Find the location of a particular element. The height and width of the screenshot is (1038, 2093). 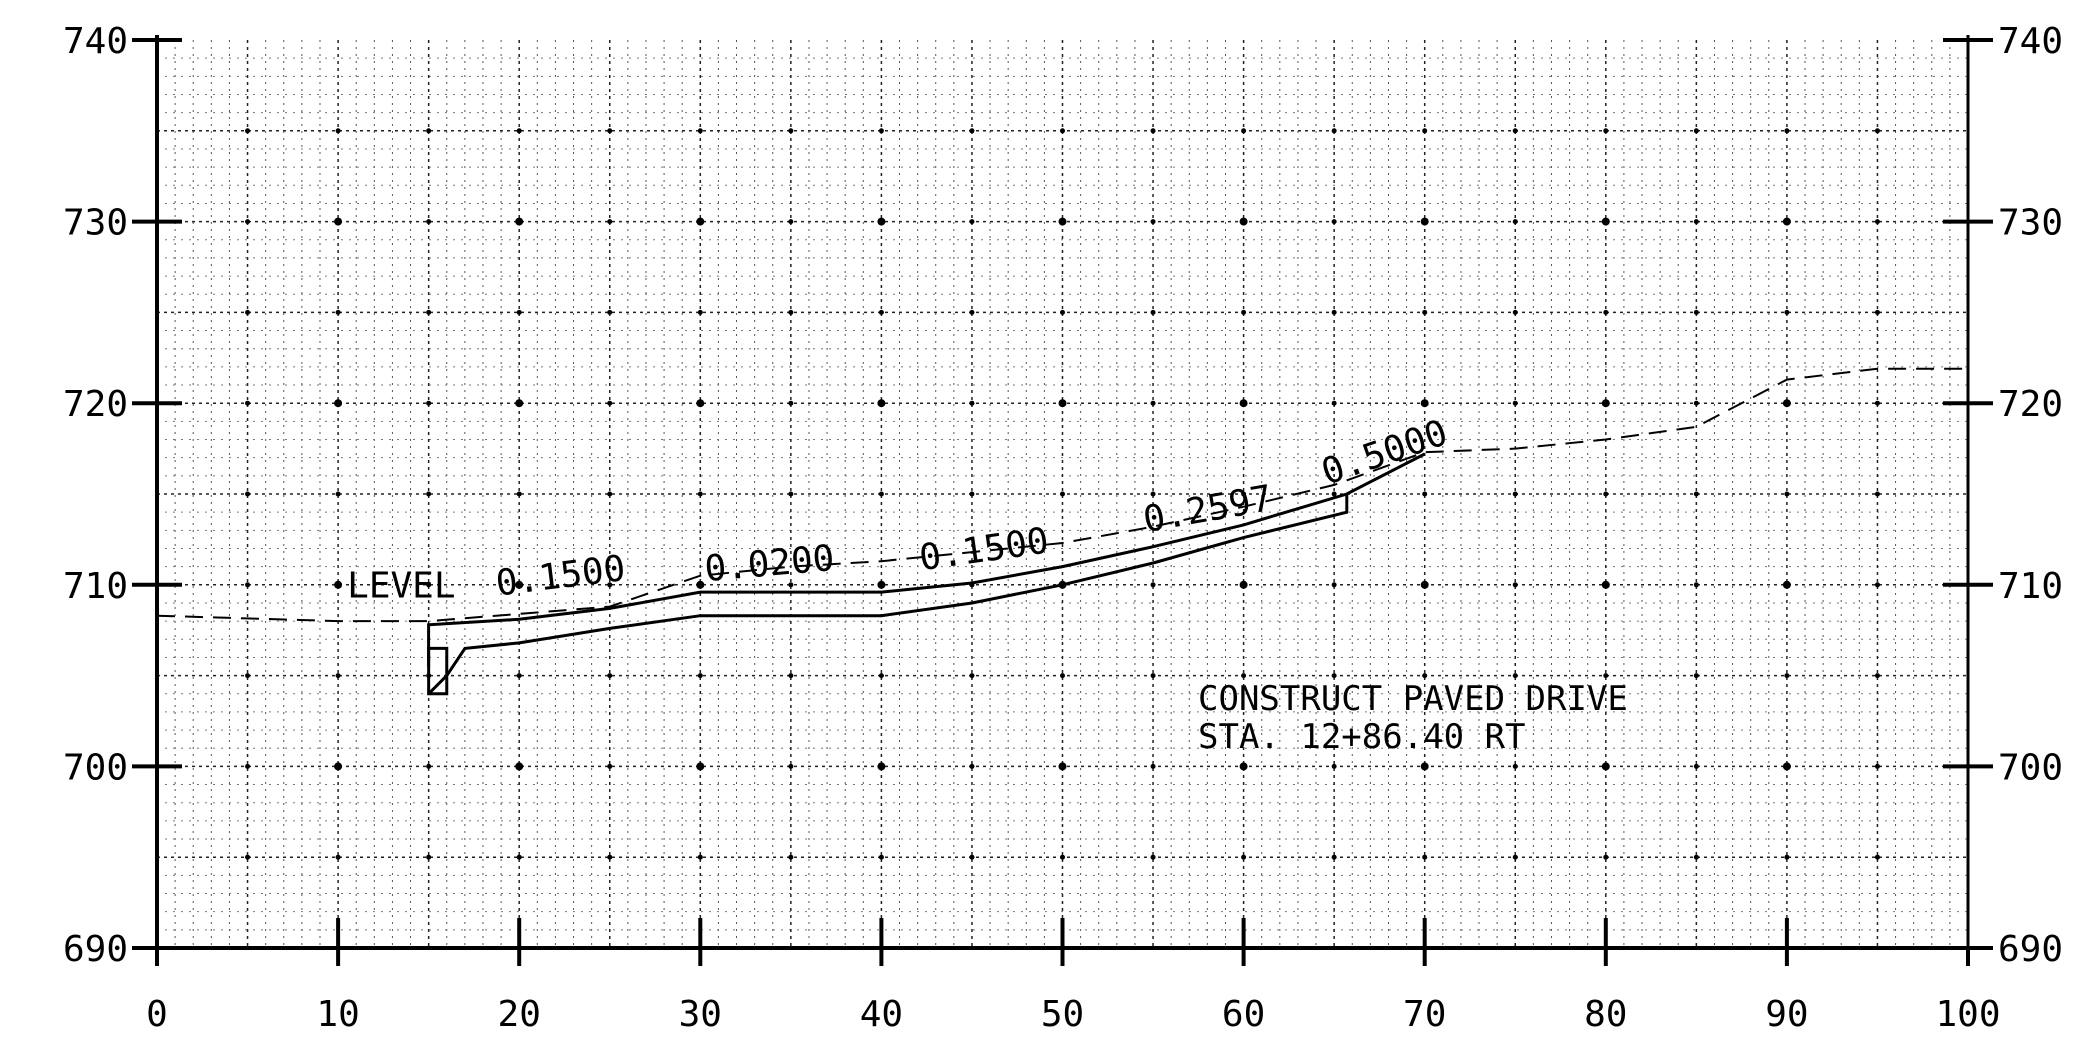

y-tick-label-right: 690 is located at coordinates (2030, 949).